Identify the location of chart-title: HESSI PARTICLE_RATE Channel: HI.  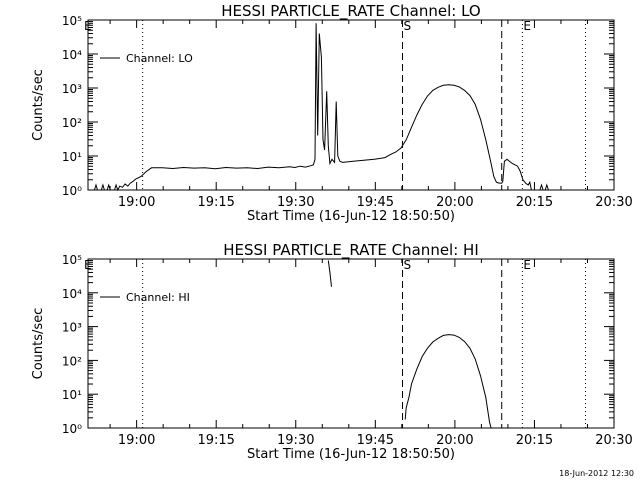
(351, 250).